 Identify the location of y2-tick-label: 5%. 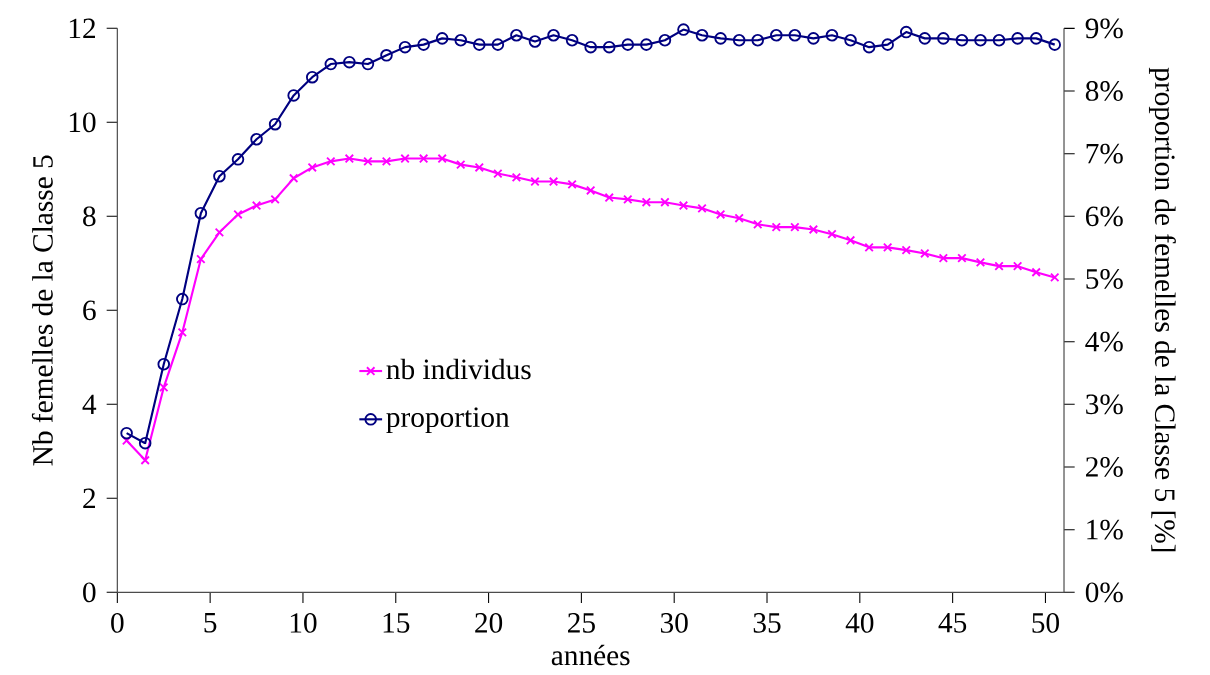
(1104, 279).